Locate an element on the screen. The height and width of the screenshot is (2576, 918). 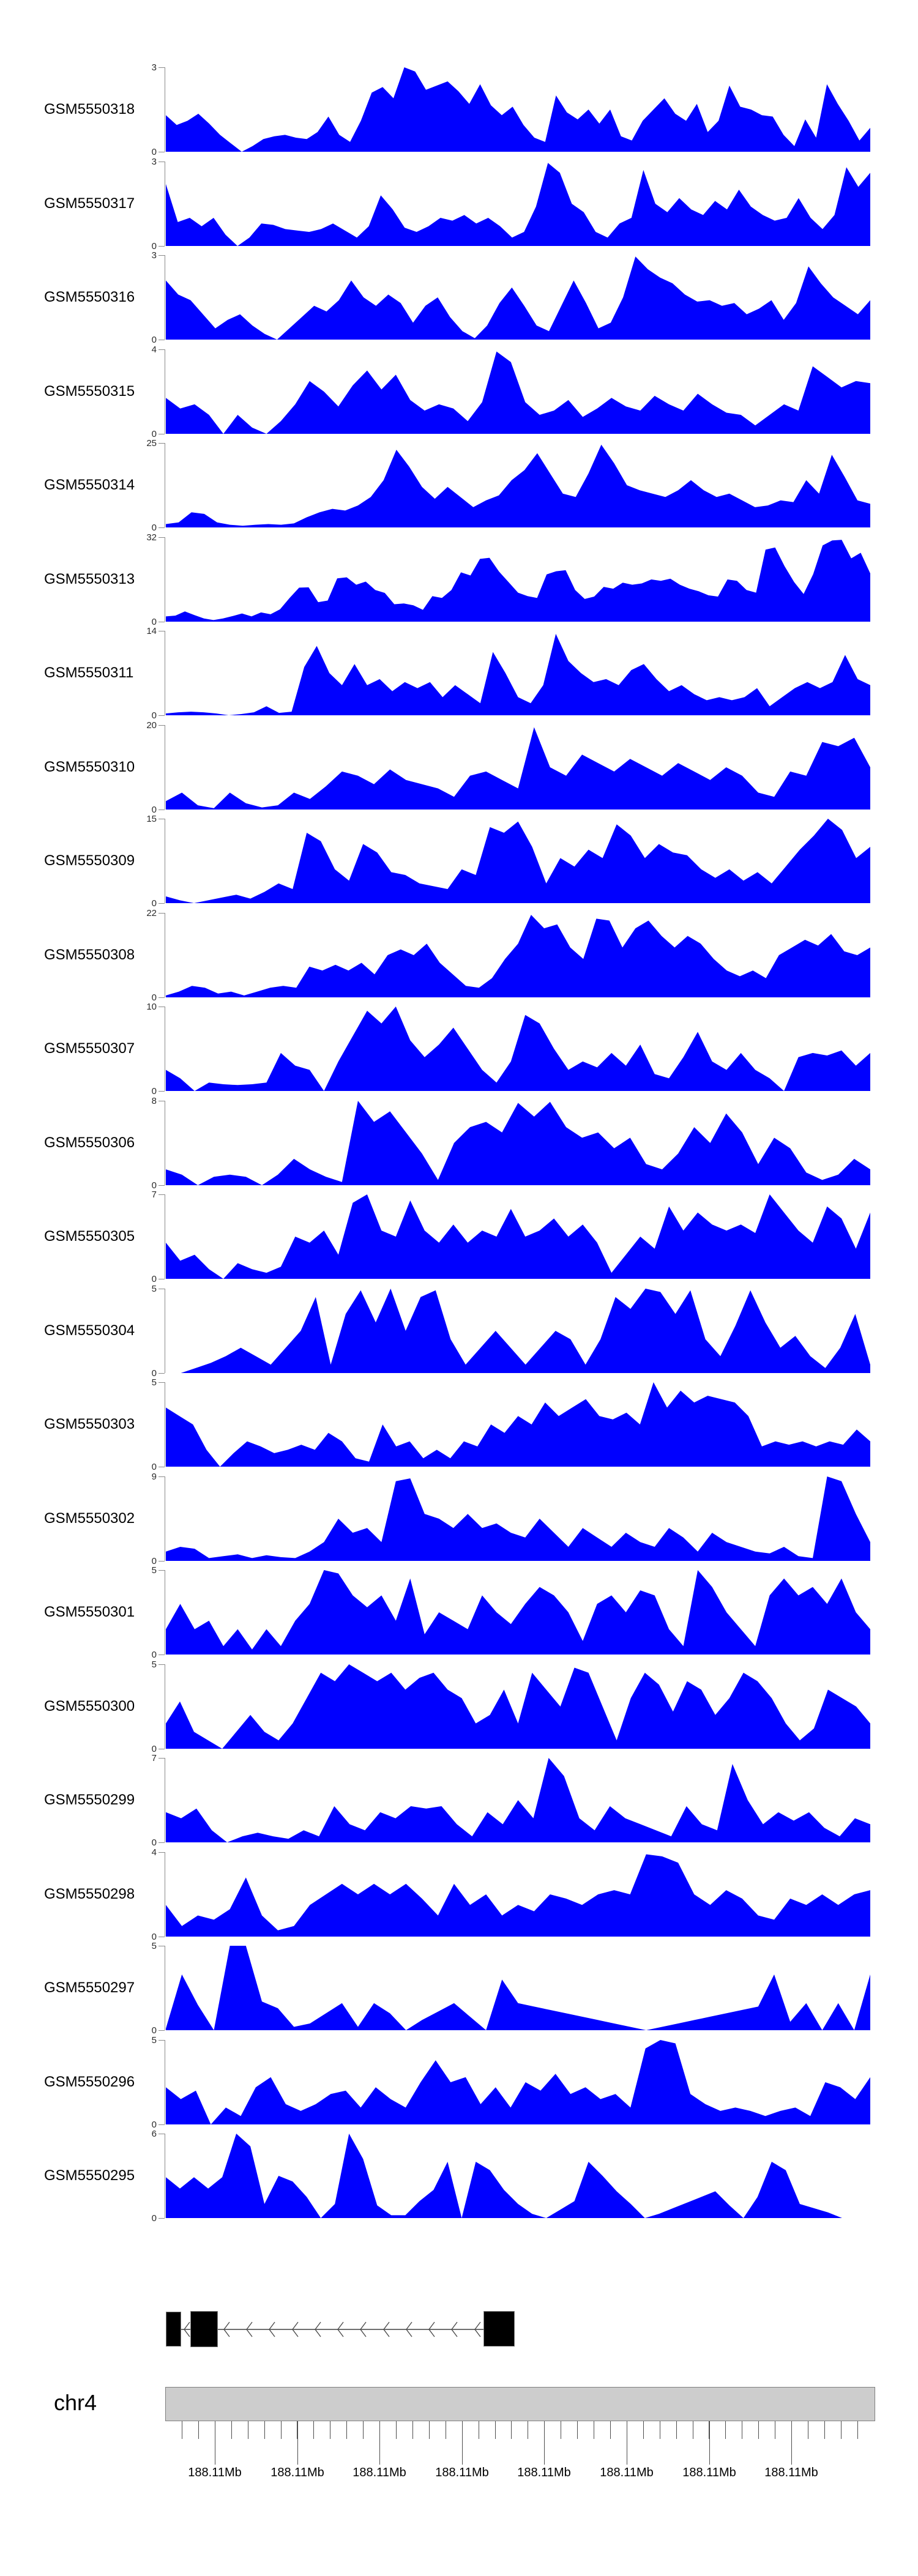
track-label: GSM5550302 is located at coordinates (89, 1518).